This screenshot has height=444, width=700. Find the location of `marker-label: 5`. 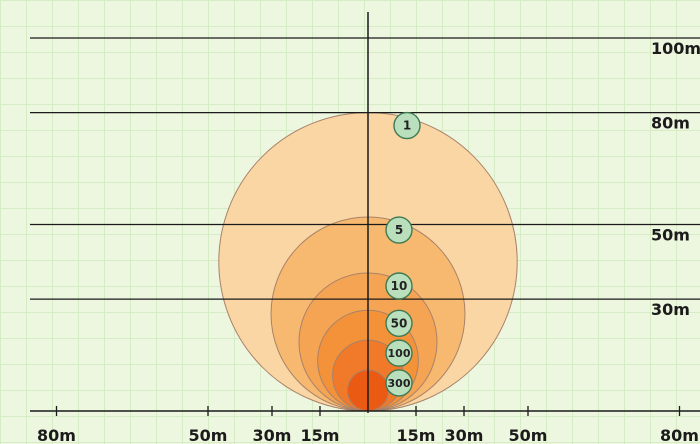

marker-label: 5 is located at coordinates (399, 230).